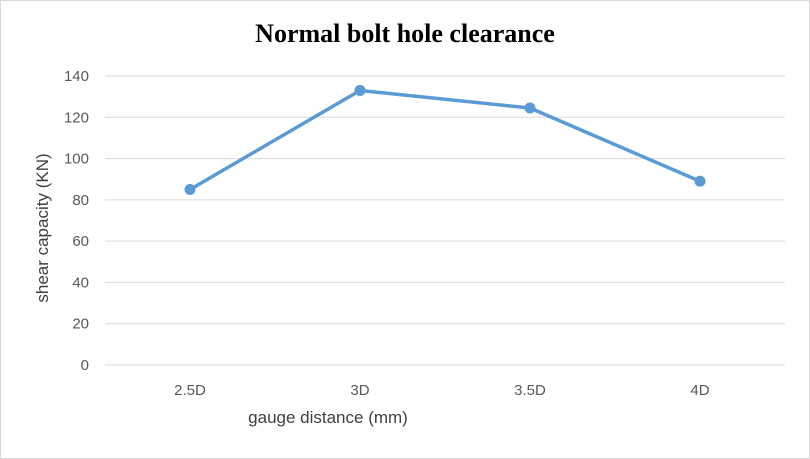 This screenshot has height=459, width=810. Describe the element at coordinates (530, 390) in the screenshot. I see `x-tick-label: 3.5D` at that location.